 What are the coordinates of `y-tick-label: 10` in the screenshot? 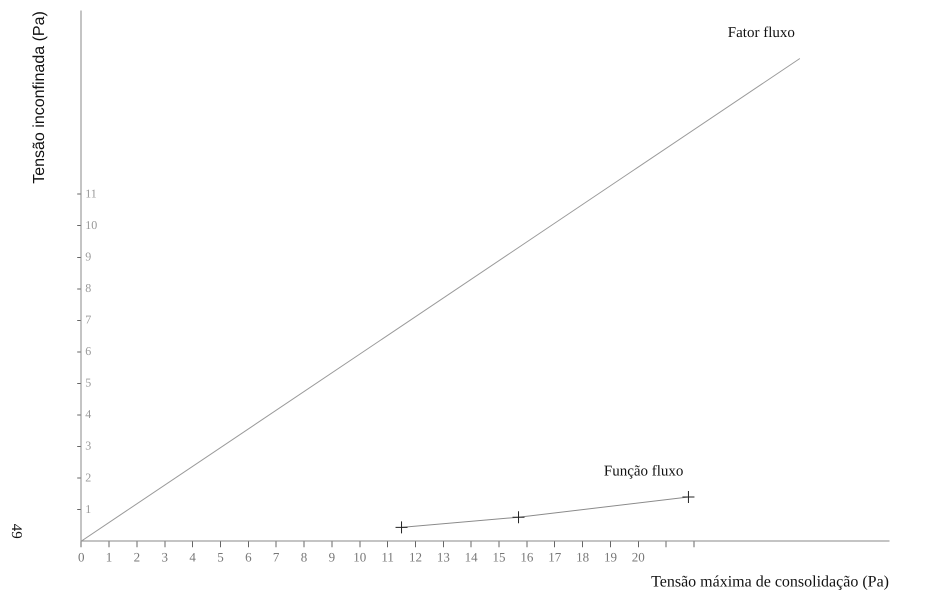 It's located at (91, 225).